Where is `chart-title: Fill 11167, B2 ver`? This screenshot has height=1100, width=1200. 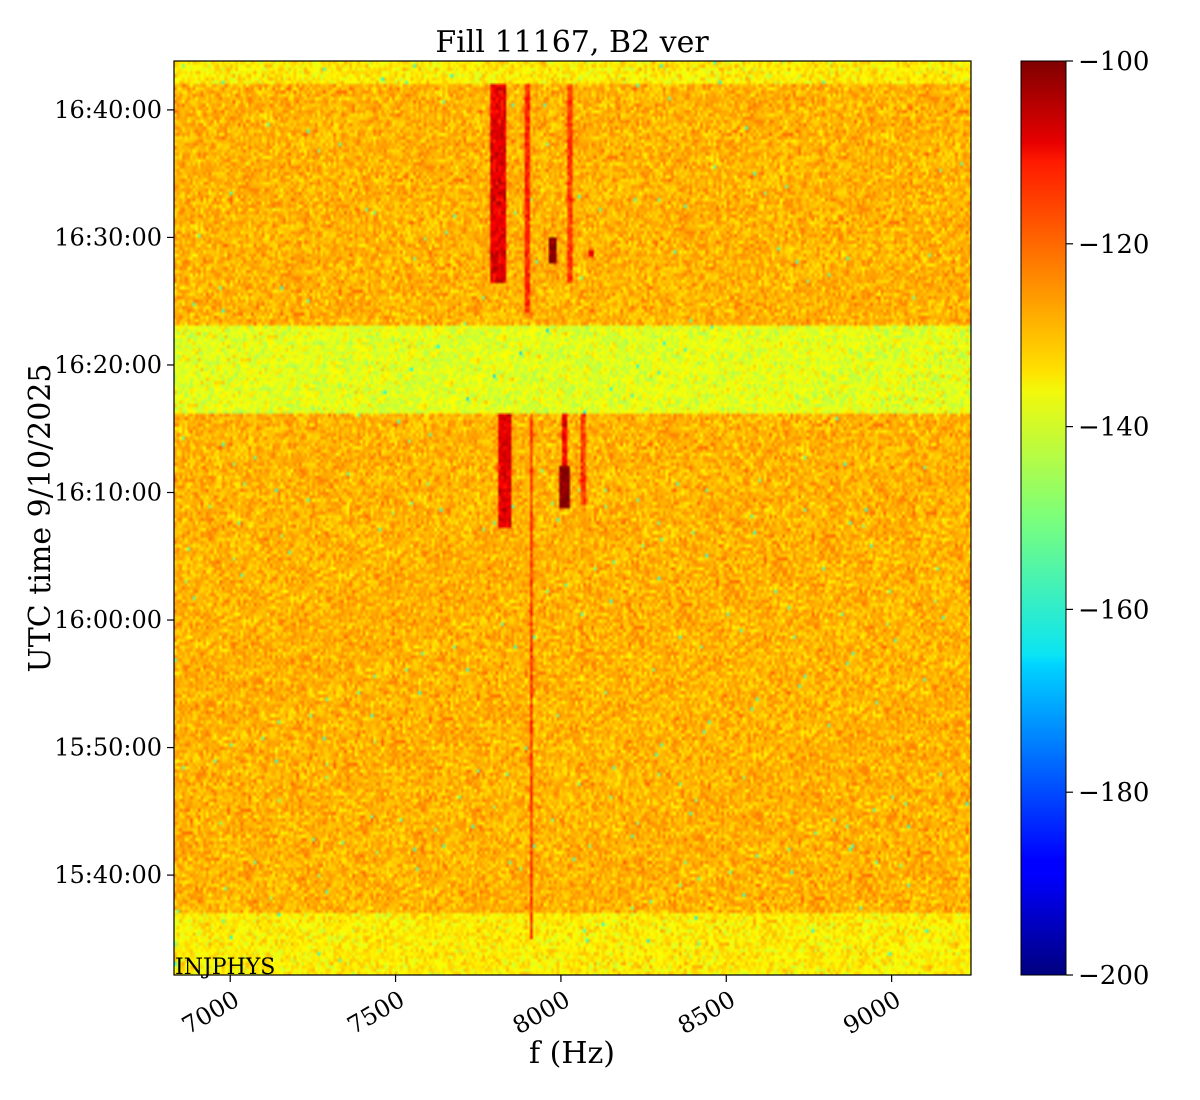
chart-title: Fill 11167, B2 ver is located at coordinates (572, 42).